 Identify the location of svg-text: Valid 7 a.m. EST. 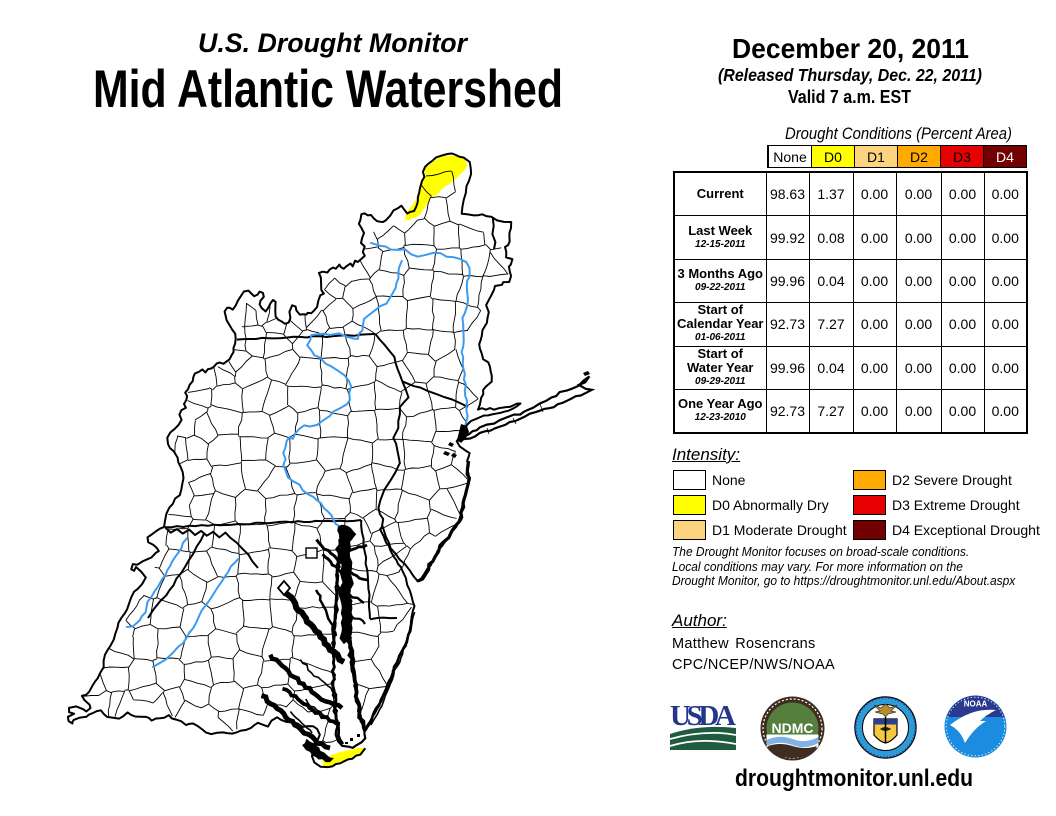
(849, 97).